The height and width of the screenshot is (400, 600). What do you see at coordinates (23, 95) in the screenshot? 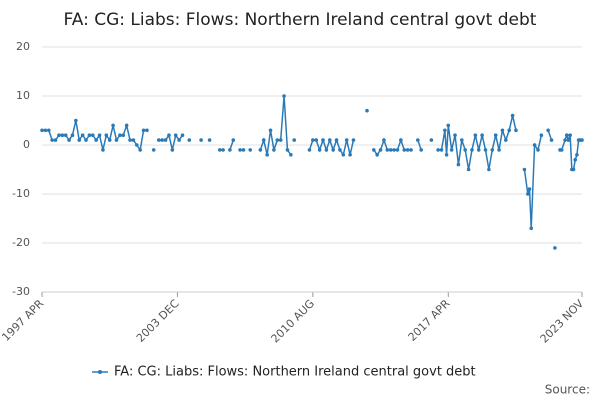
I see `y-tick-label: 10` at bounding box center [23, 95].